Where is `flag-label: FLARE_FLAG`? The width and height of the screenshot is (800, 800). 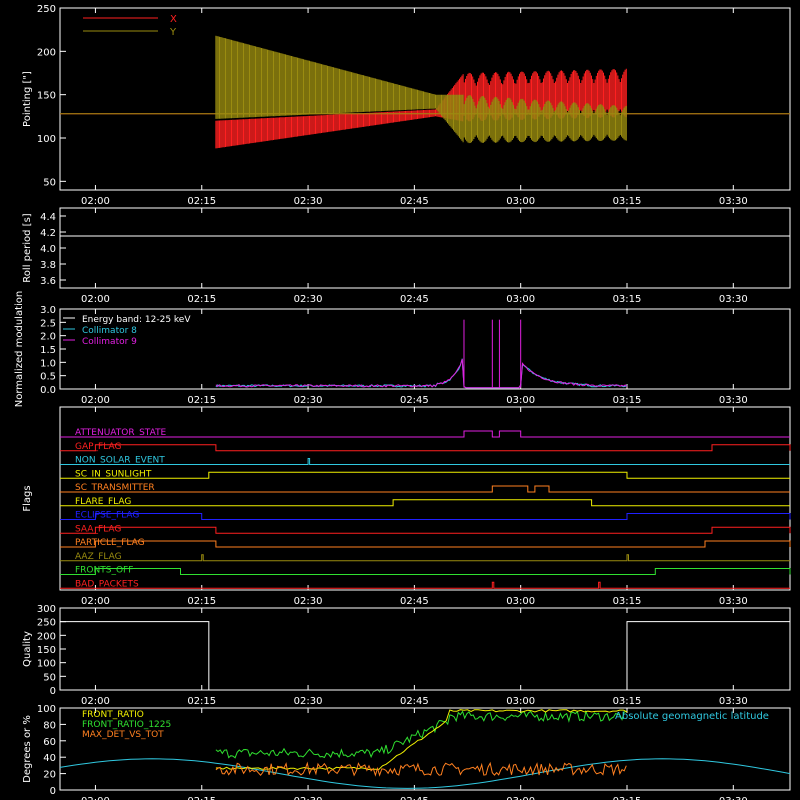
flag-label: FLARE_FLAG is located at coordinates (103, 502).